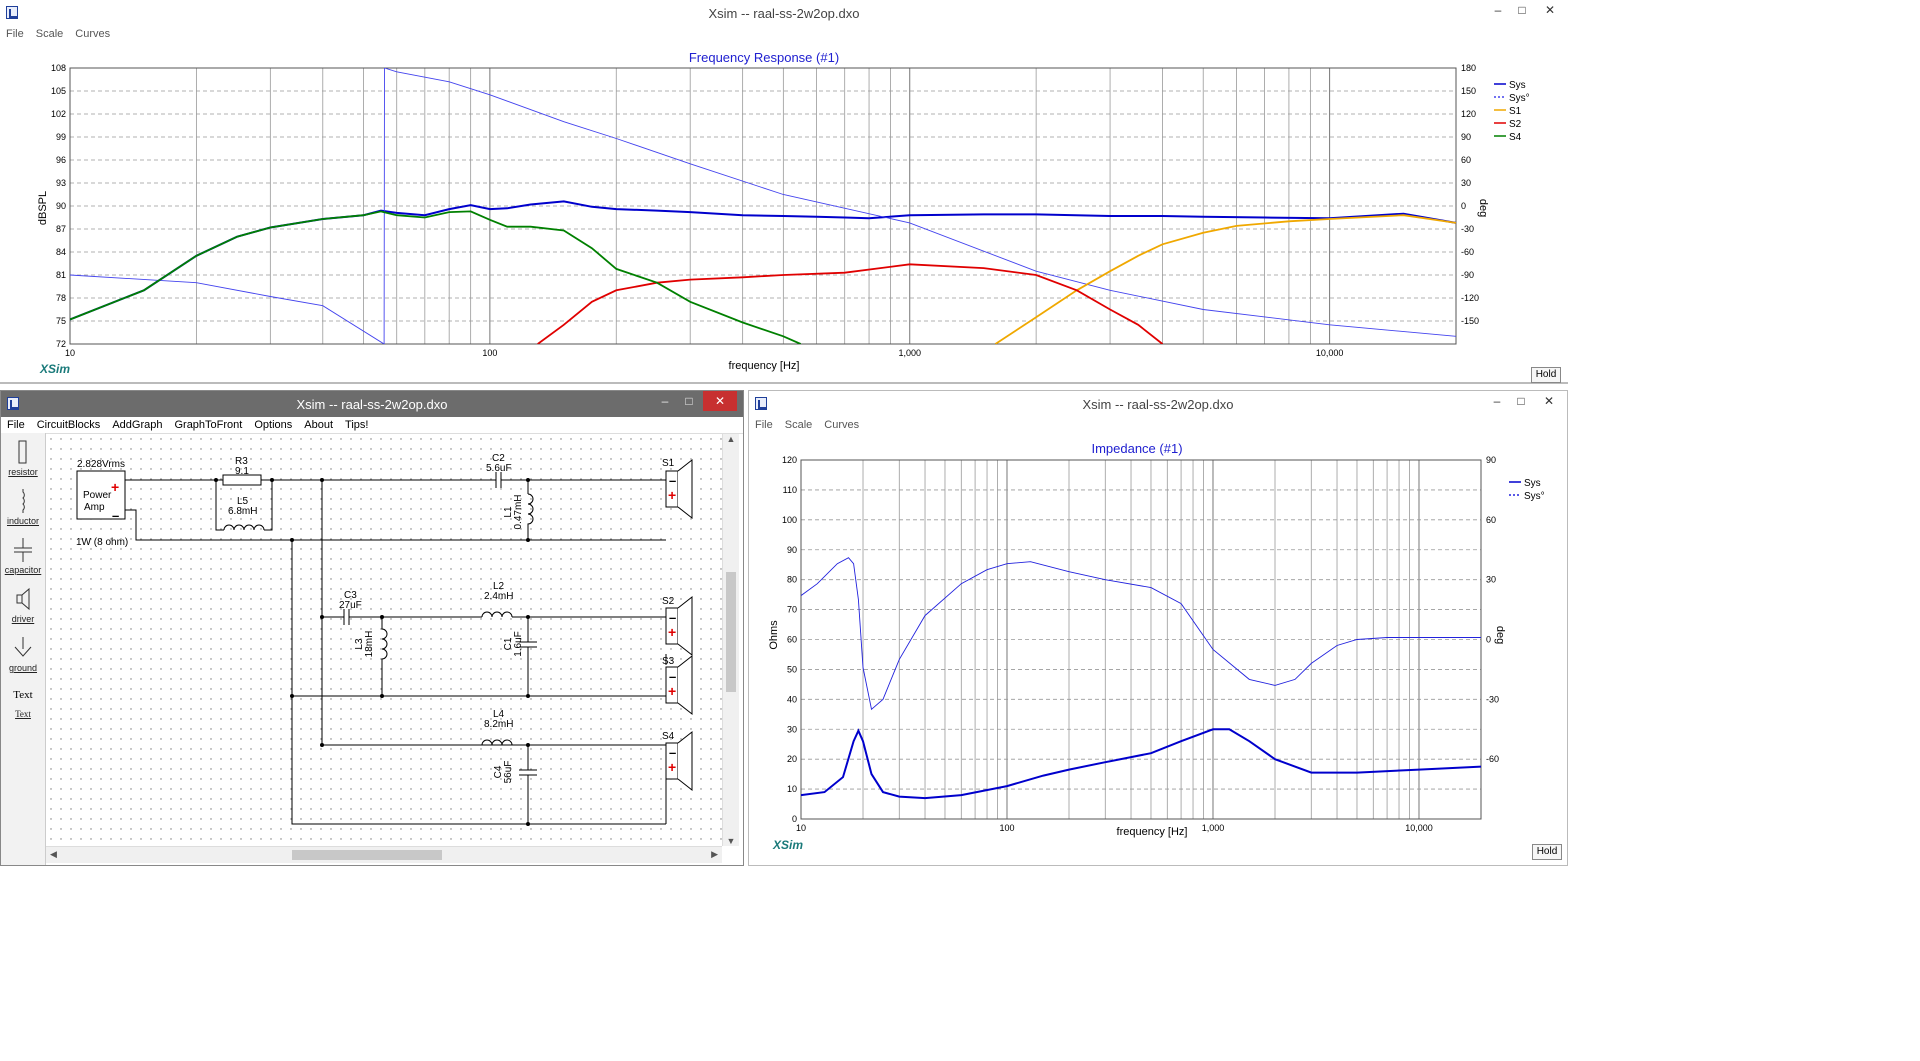 The width and height of the screenshot is (1920, 1061). I want to click on capacitor-c1, so click(528, 656).